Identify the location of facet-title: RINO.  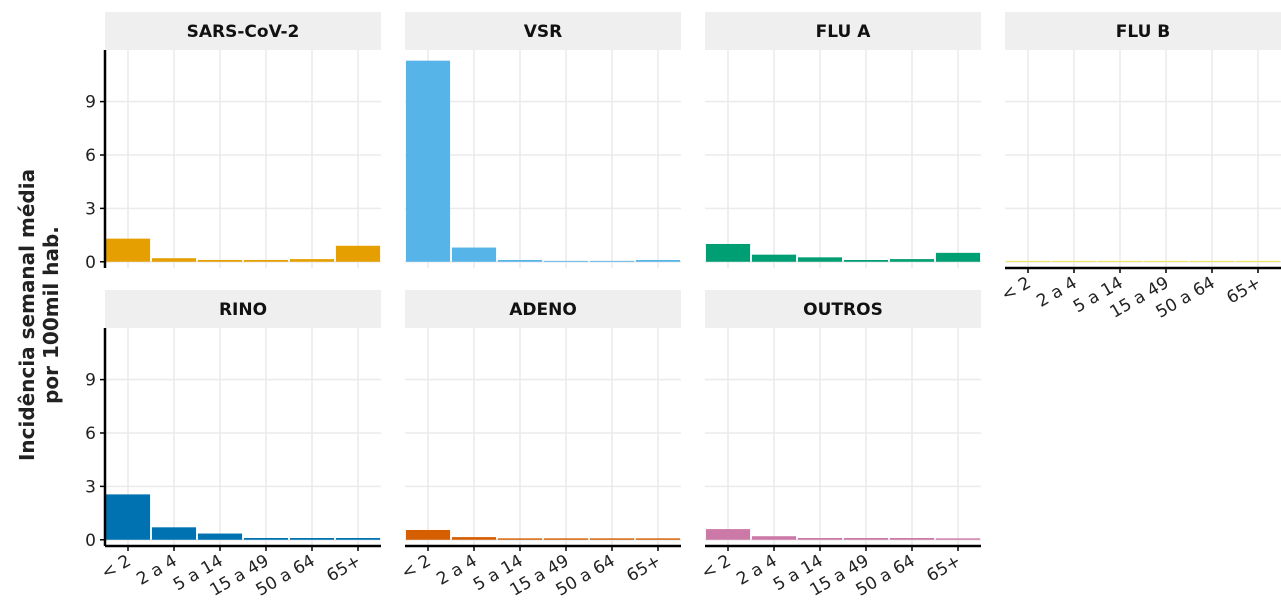
(243, 310).